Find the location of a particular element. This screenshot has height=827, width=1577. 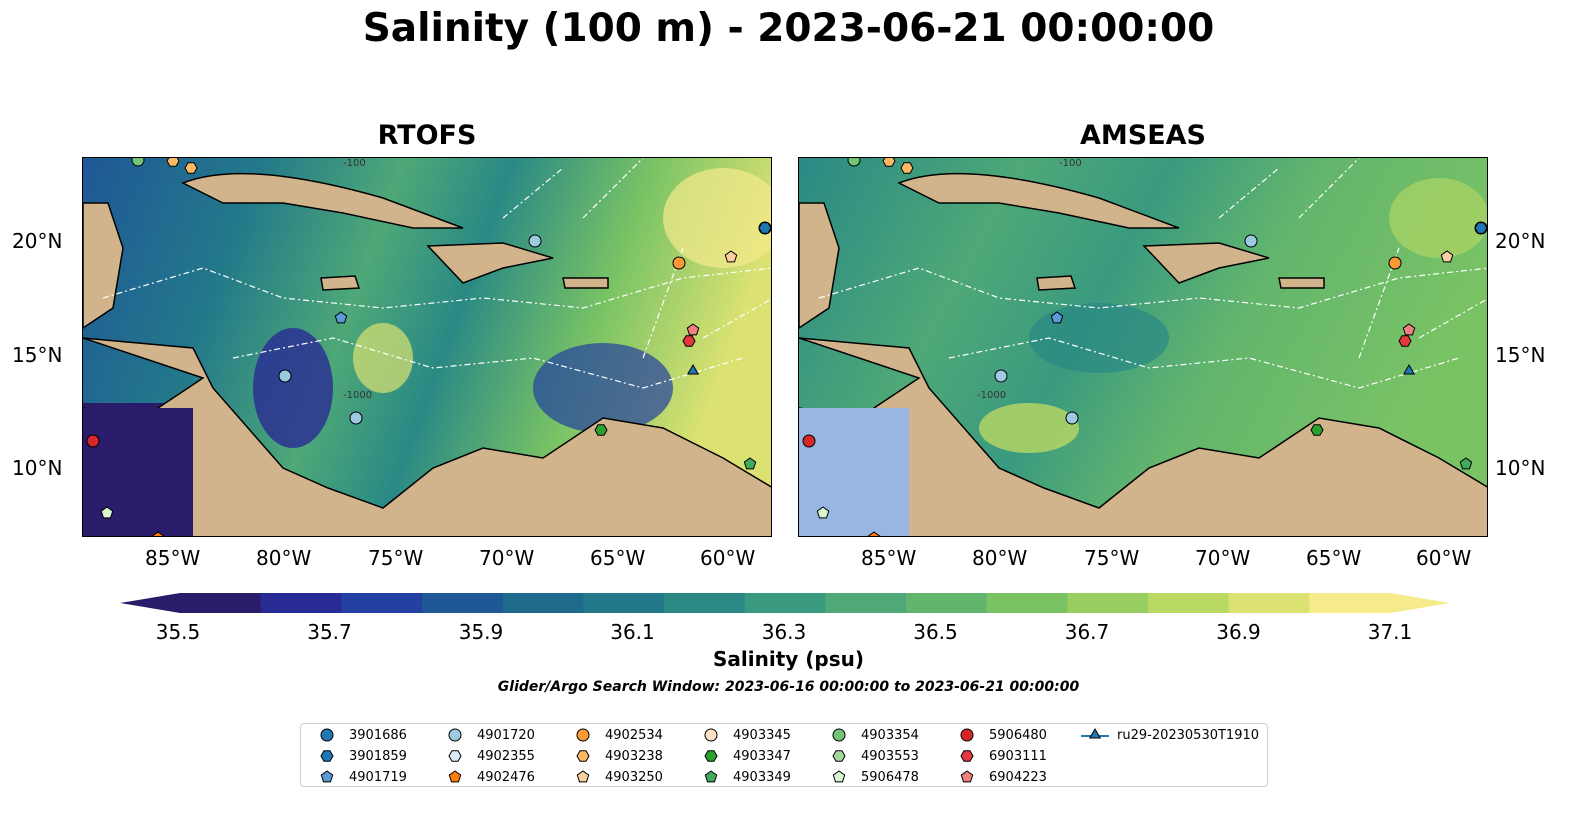

legend-item: 4901719 is located at coordinates (360, 777).